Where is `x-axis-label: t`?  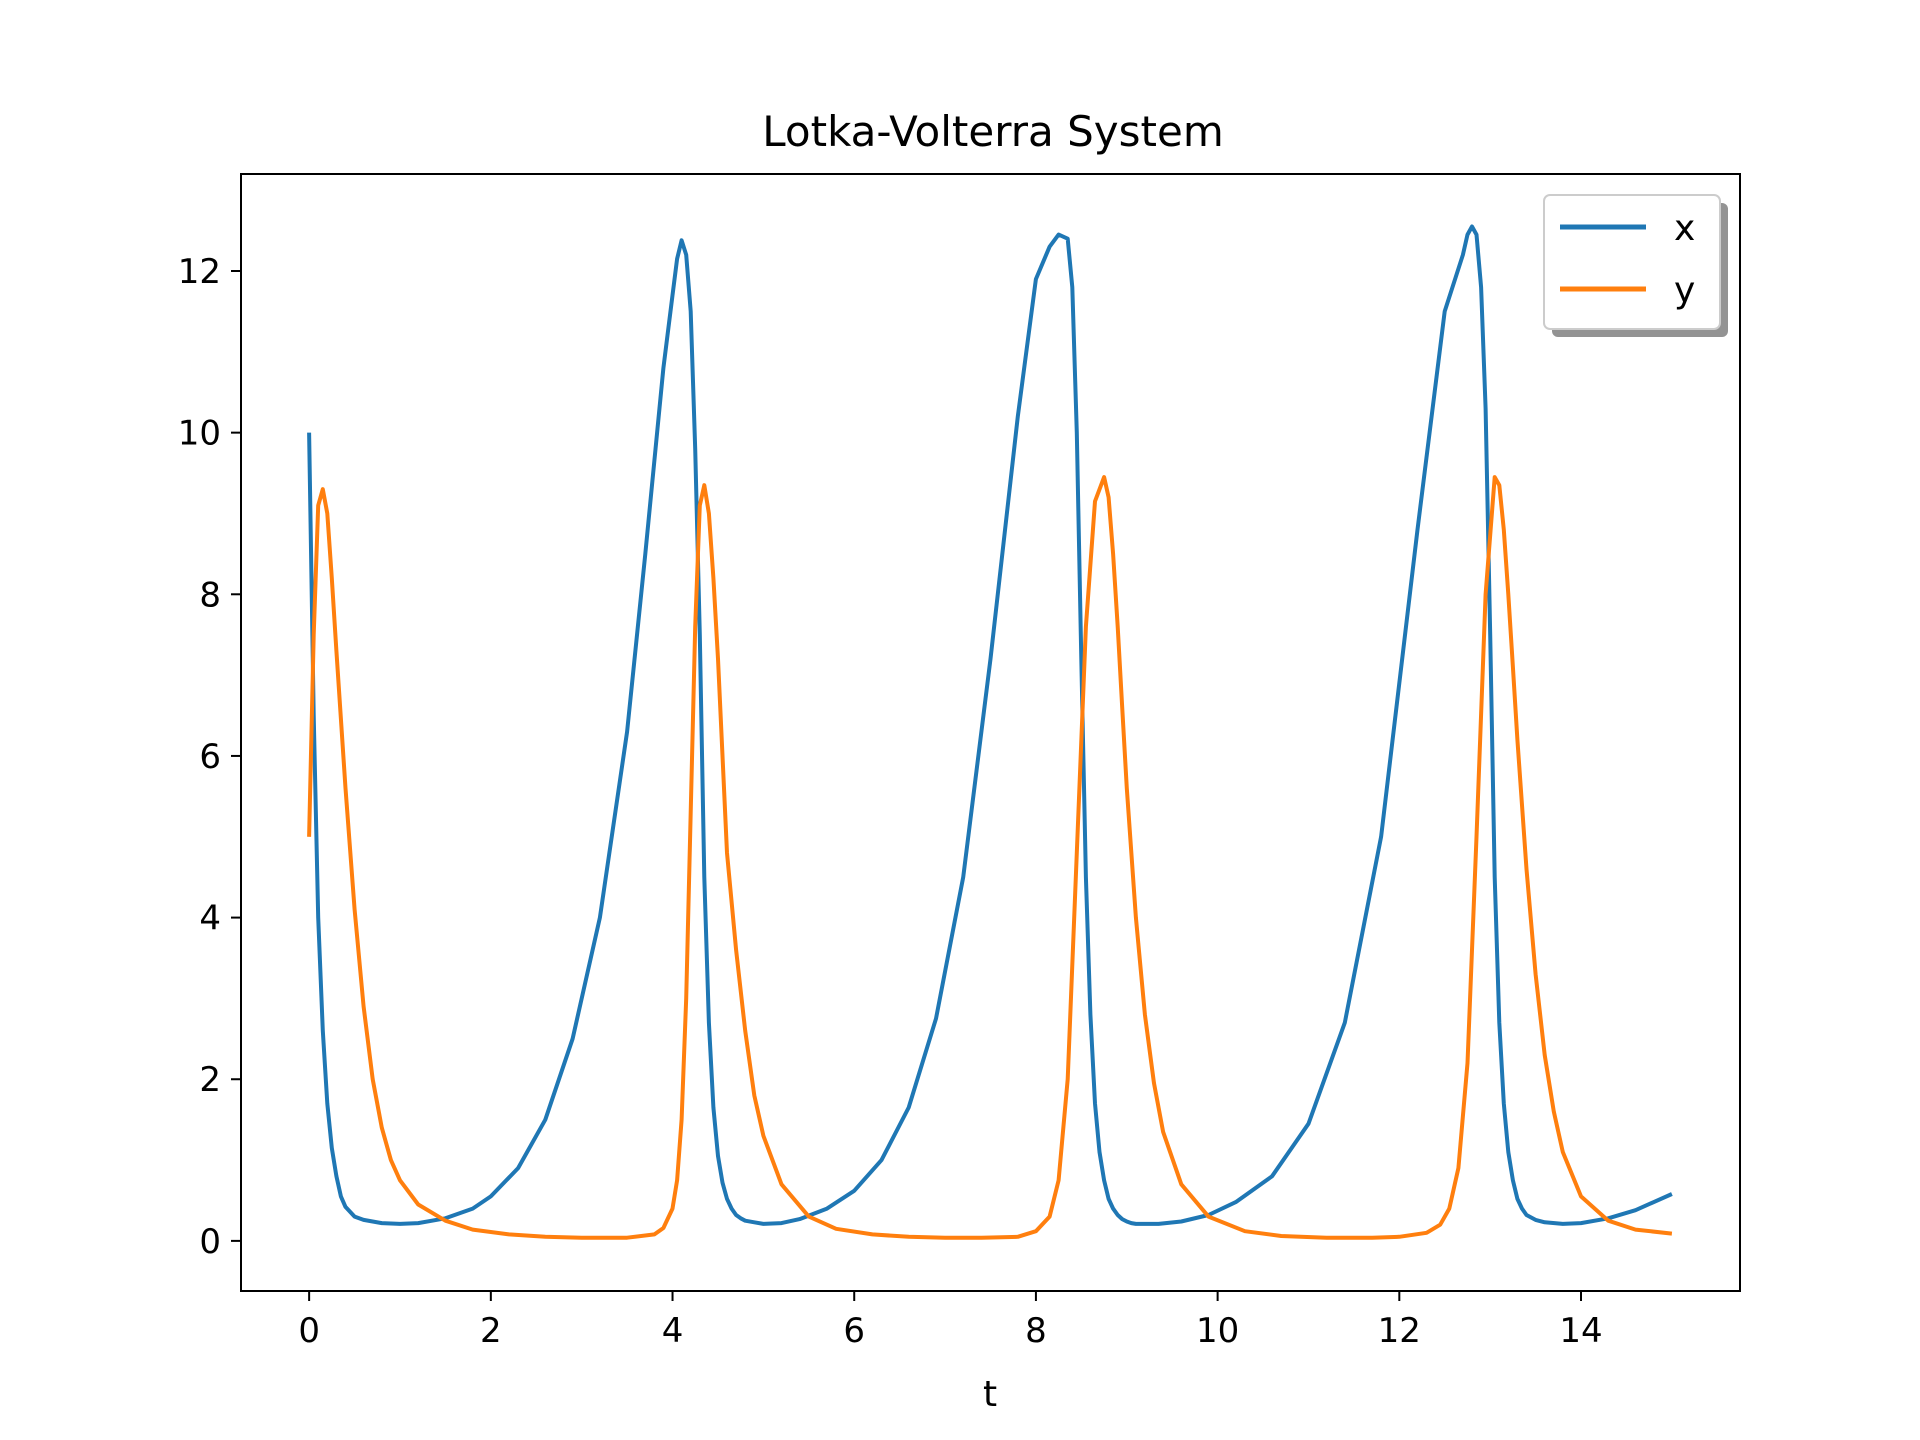
x-axis-label: t is located at coordinates (990, 1394).